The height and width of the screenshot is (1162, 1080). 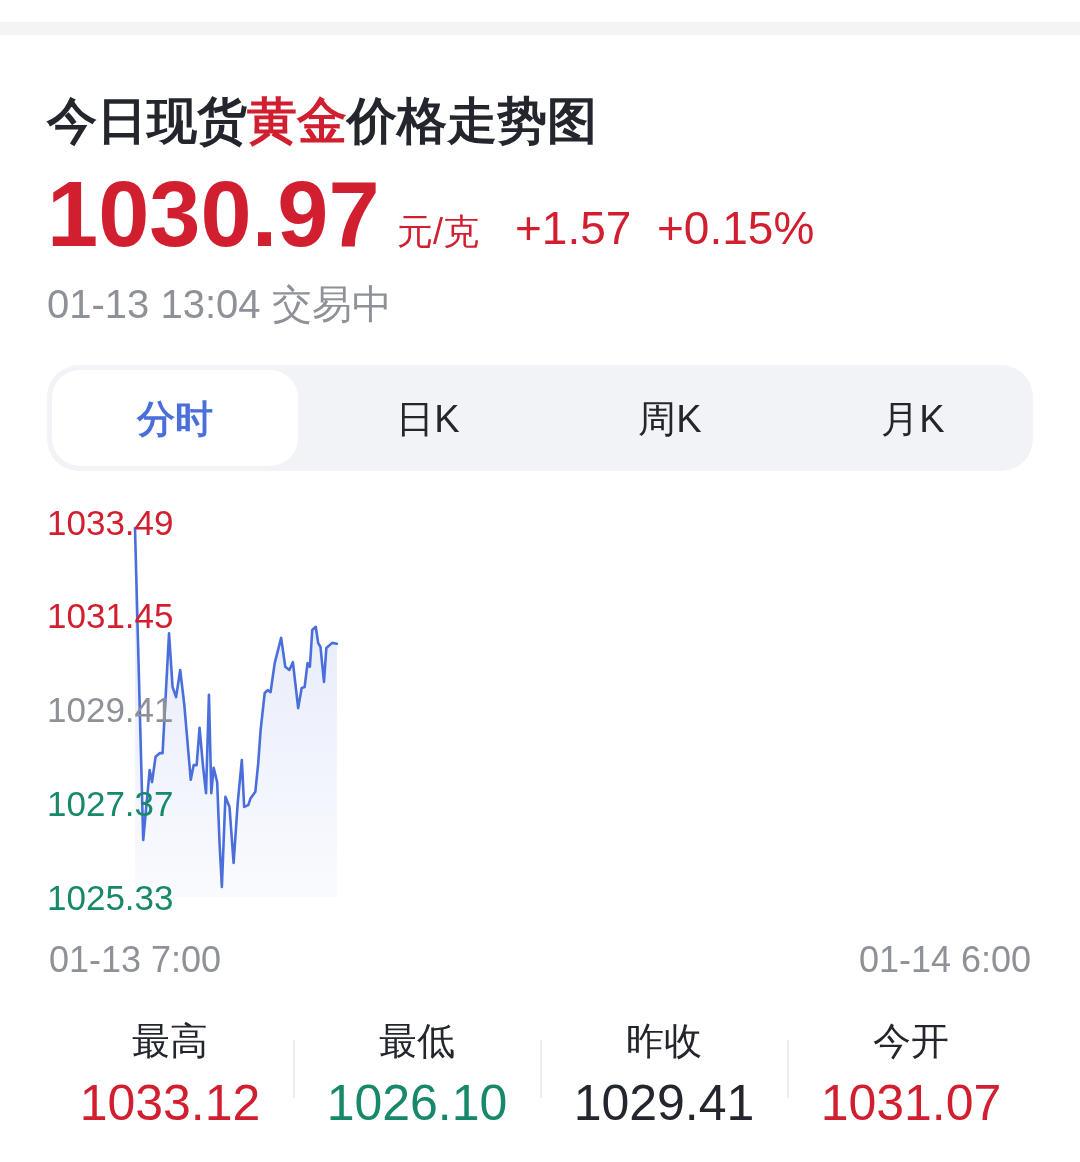 I want to click on text: 昨收, so click(x=664, y=1041).